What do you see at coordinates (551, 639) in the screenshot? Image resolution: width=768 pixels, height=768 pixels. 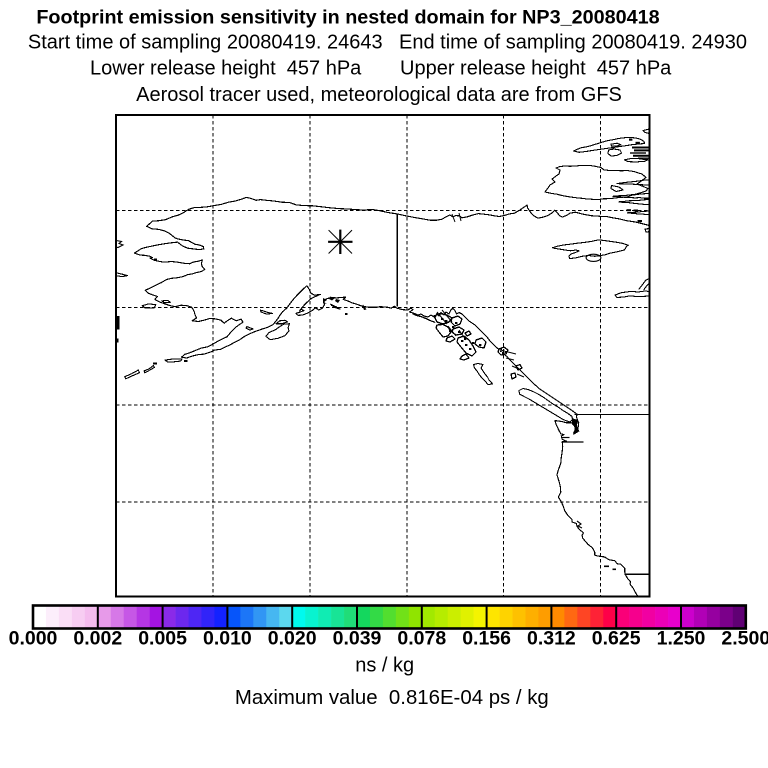 I see `svg-text: 0.312` at bounding box center [551, 639].